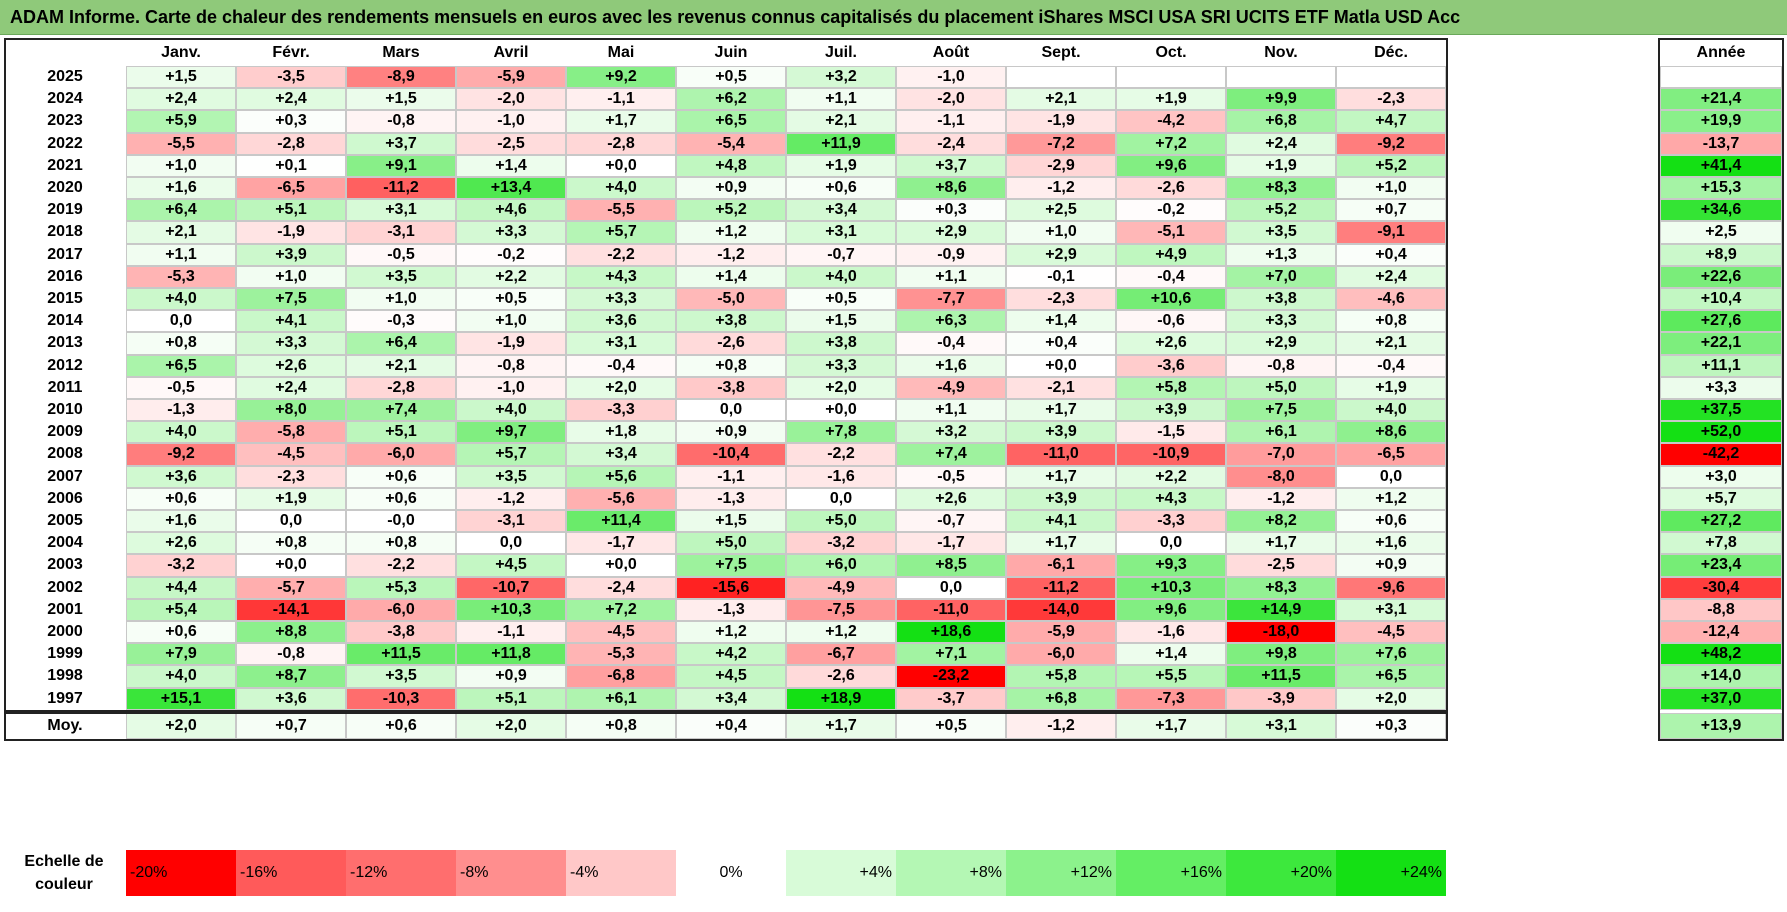 The image size is (1787, 912). I want to click on heatmap-cell: +7,6, so click(1391, 654).